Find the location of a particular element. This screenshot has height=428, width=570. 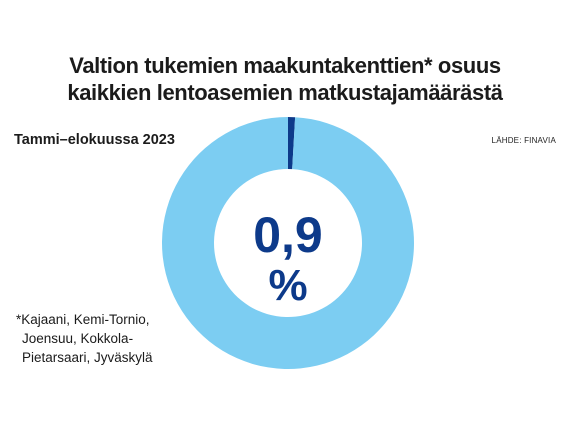

source-note: LÄHDE: FINAVIA is located at coordinates (523, 140).